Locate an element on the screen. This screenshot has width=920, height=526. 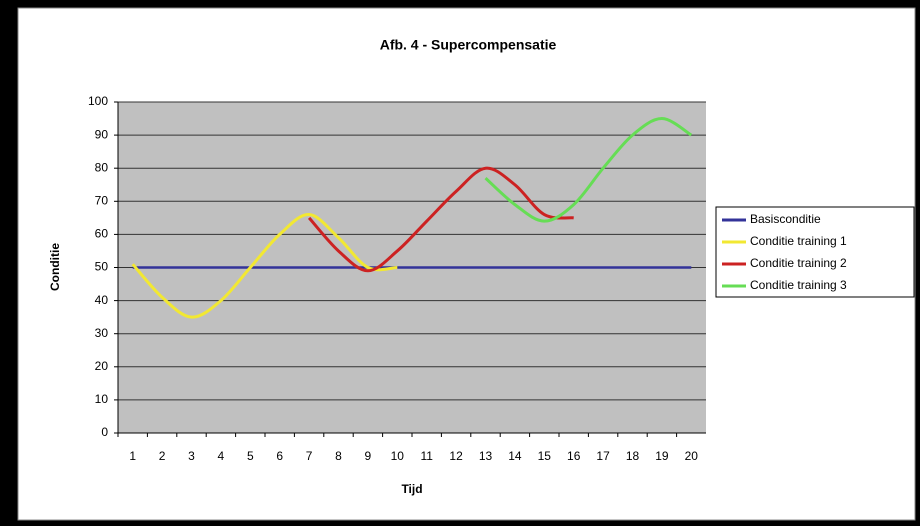
y-axis-label: Conditie is located at coordinates (55, 267).